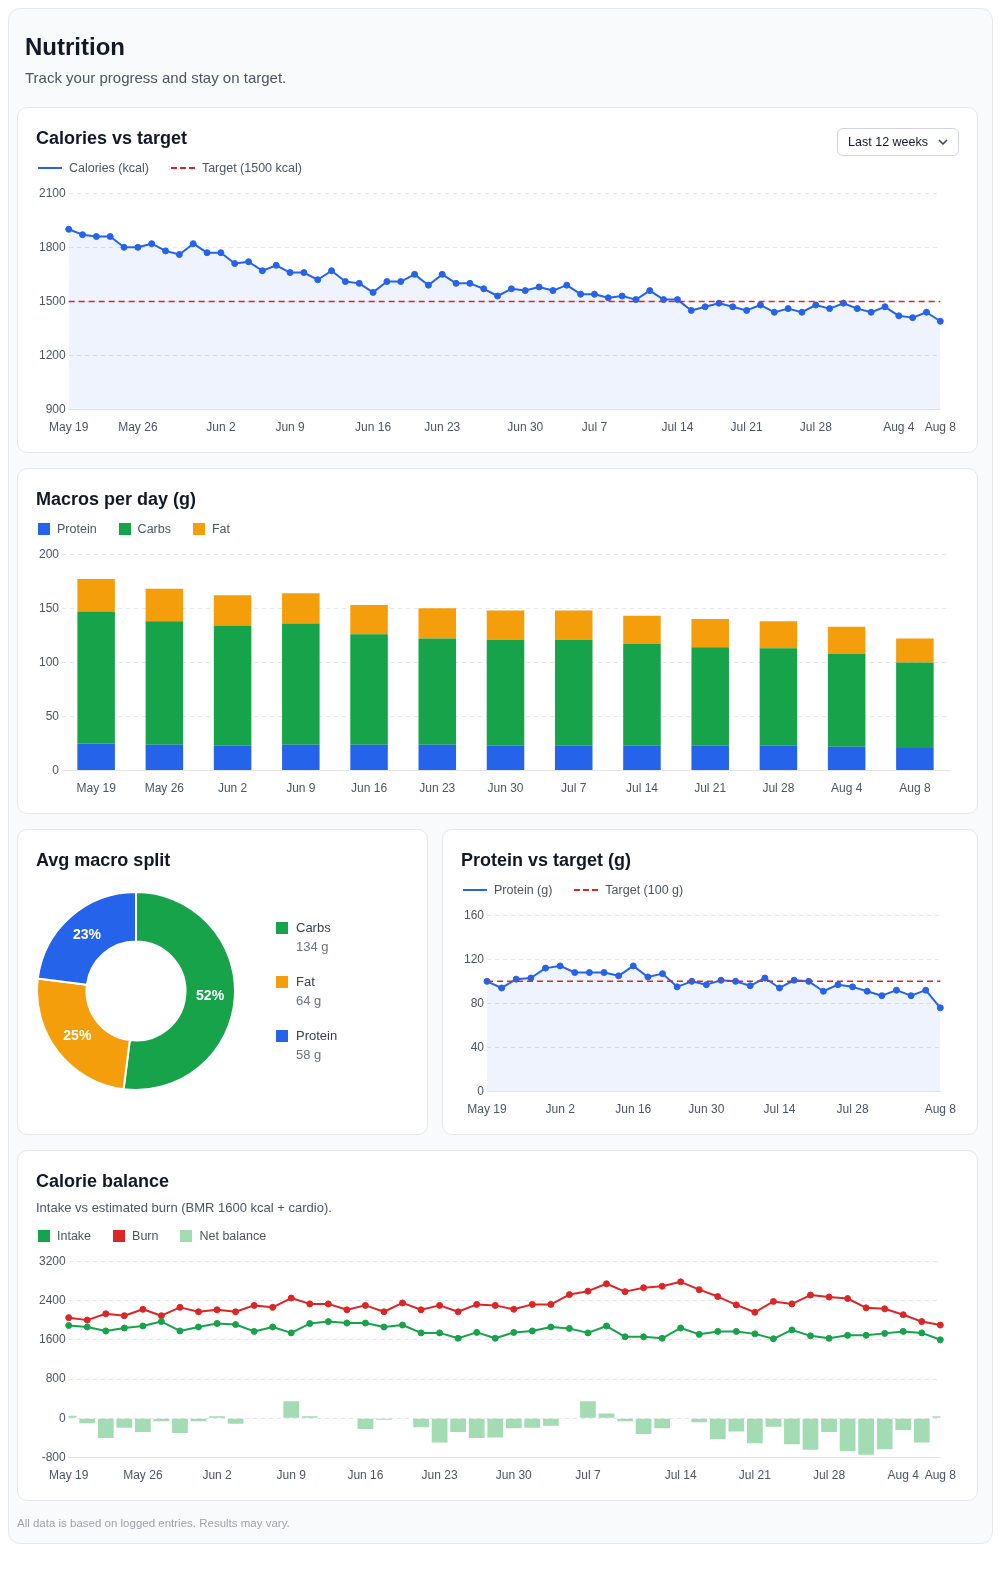 The width and height of the screenshot is (1001, 1572). I want to click on y-tick-label: 1800, so click(52, 246).